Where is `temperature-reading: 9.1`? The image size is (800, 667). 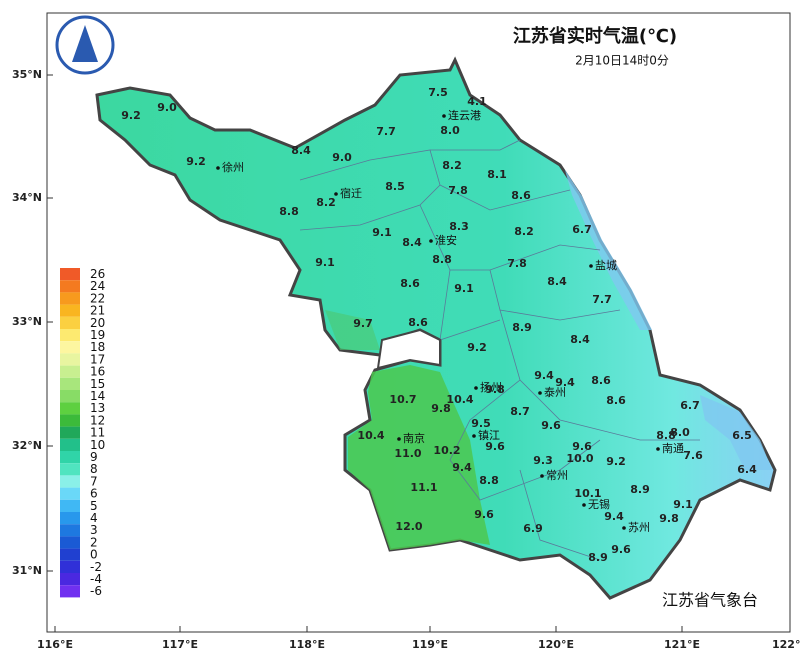 temperature-reading: 9.1 is located at coordinates (683, 504).